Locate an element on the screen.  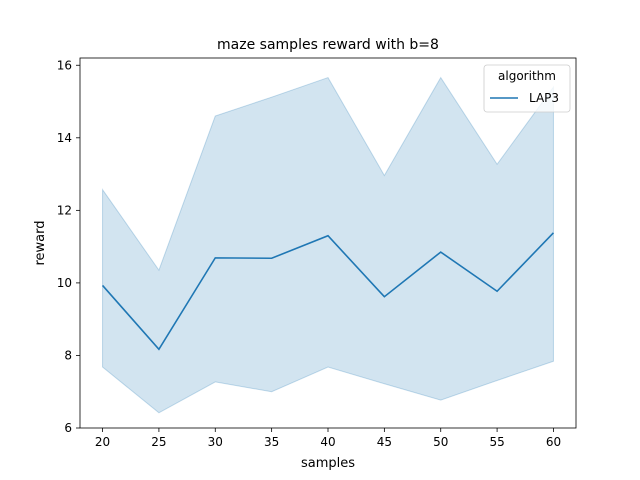
legend-title: algorithm is located at coordinates (527, 76).